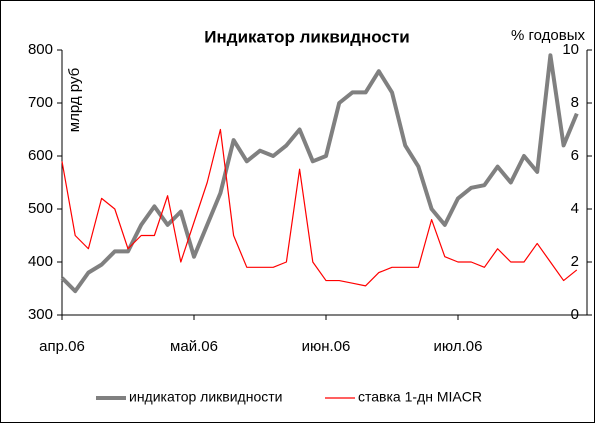  What do you see at coordinates (40, 155) in the screenshot?
I see `y-tick-label: 600` at bounding box center [40, 155].